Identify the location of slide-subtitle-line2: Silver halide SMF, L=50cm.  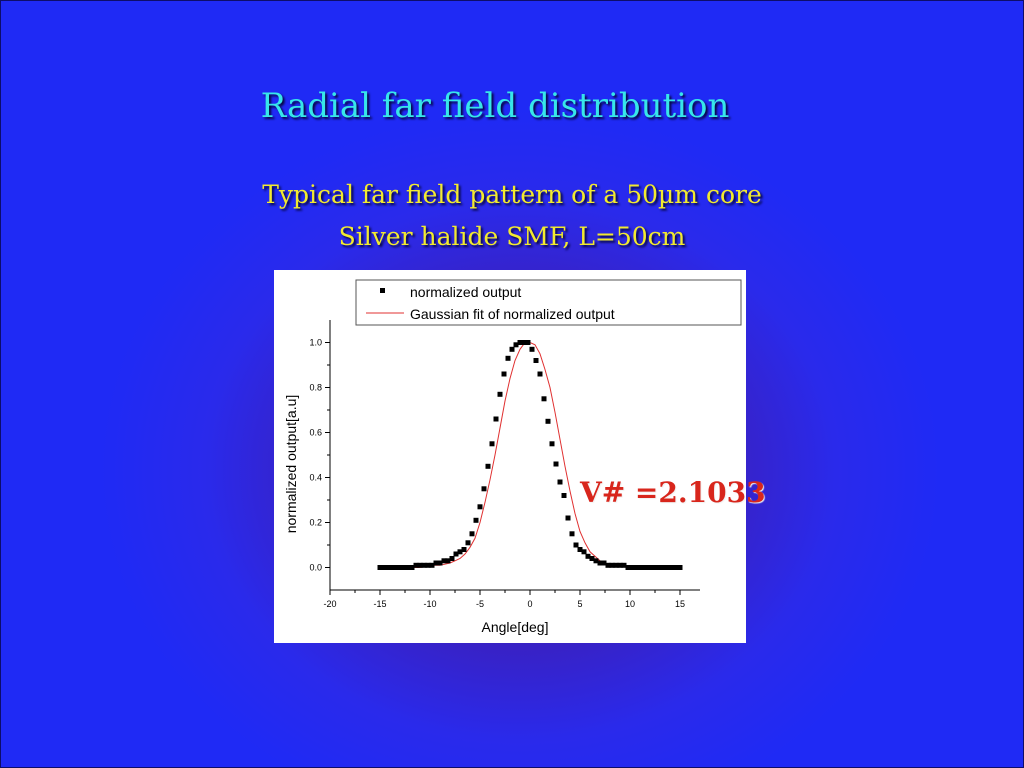
(512, 236).